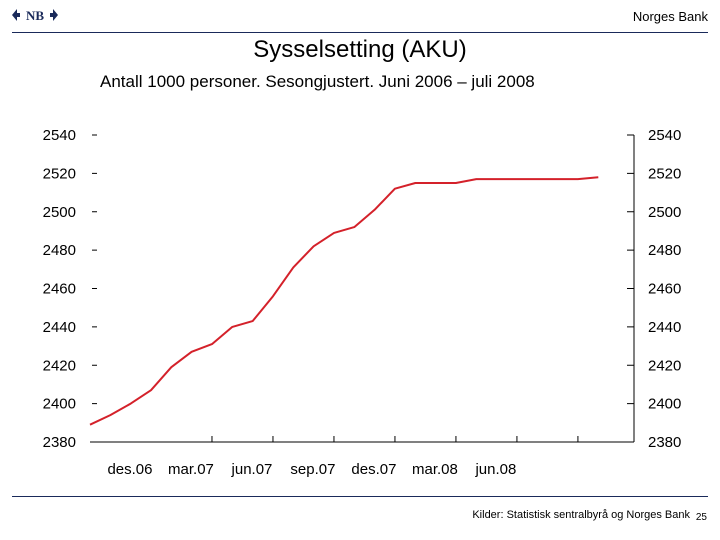  I want to click on x-tick-label: mar.08, so click(435, 469).